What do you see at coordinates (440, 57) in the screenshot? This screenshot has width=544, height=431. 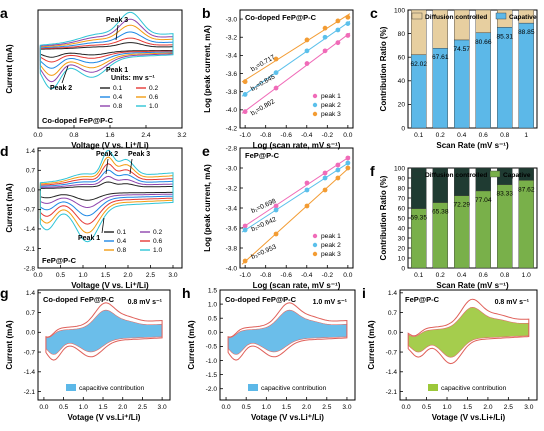 I see `bar-value-0.2: 67.61` at bounding box center [440, 57].